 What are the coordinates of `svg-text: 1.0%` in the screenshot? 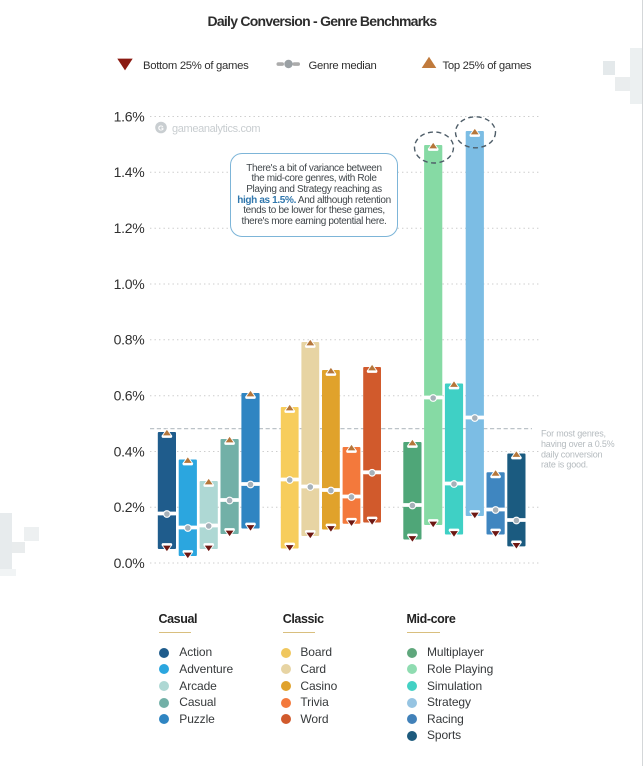 It's located at (129, 284).